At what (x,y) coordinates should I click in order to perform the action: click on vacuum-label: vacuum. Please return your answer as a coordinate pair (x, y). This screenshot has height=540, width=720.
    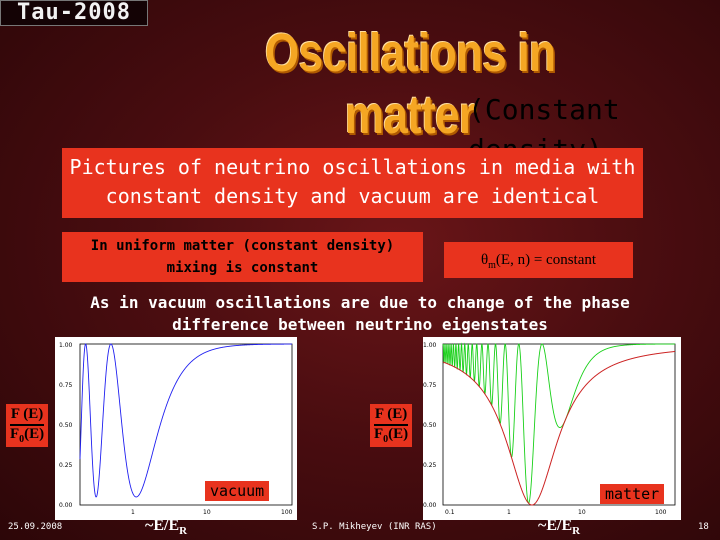
    Looking at the image, I should click on (237, 491).